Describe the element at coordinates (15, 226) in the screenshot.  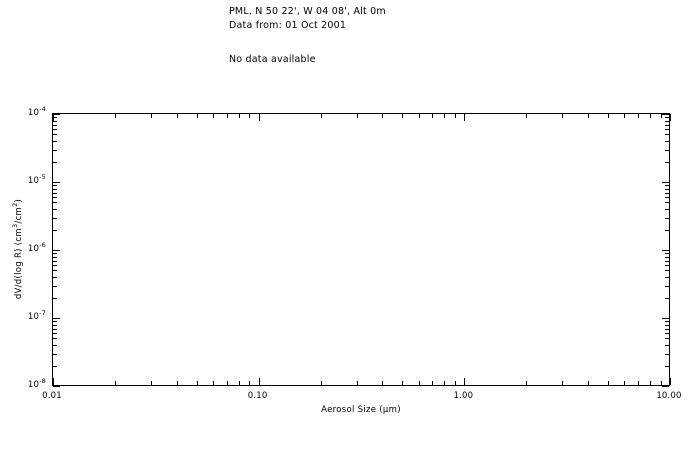
I see `y-axis-title-sup1: 3` at that location.